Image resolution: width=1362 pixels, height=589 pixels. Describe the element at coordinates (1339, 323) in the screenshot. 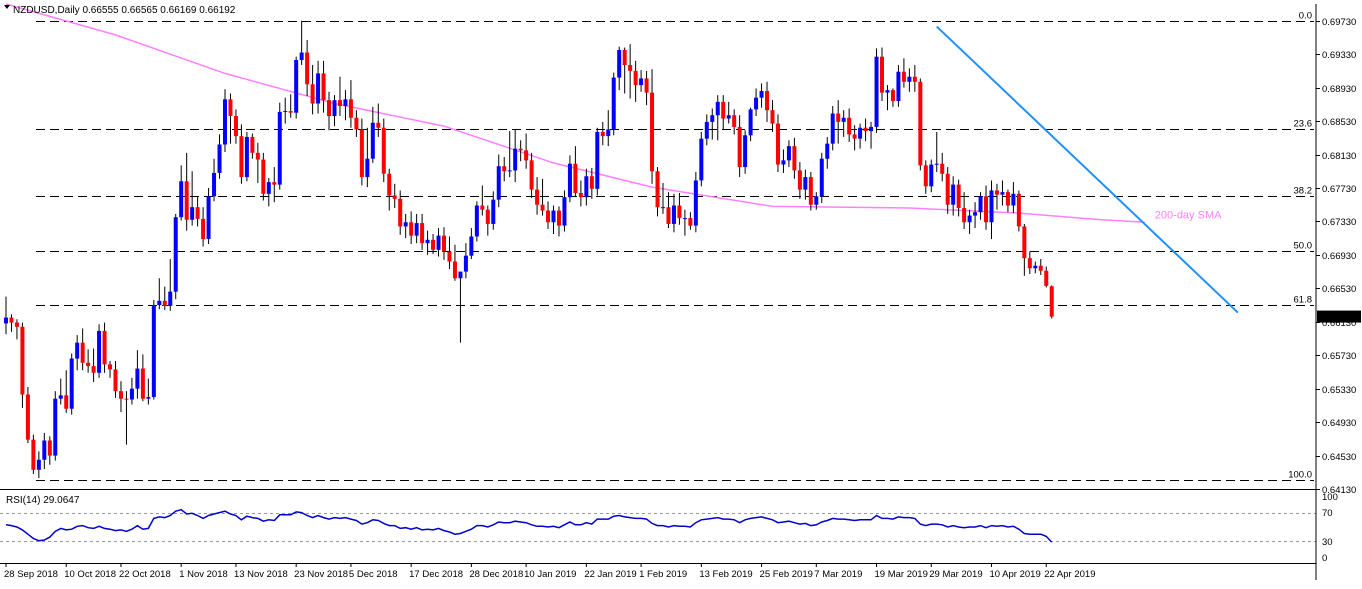

I see `price-tick-label: 0.66130` at that location.